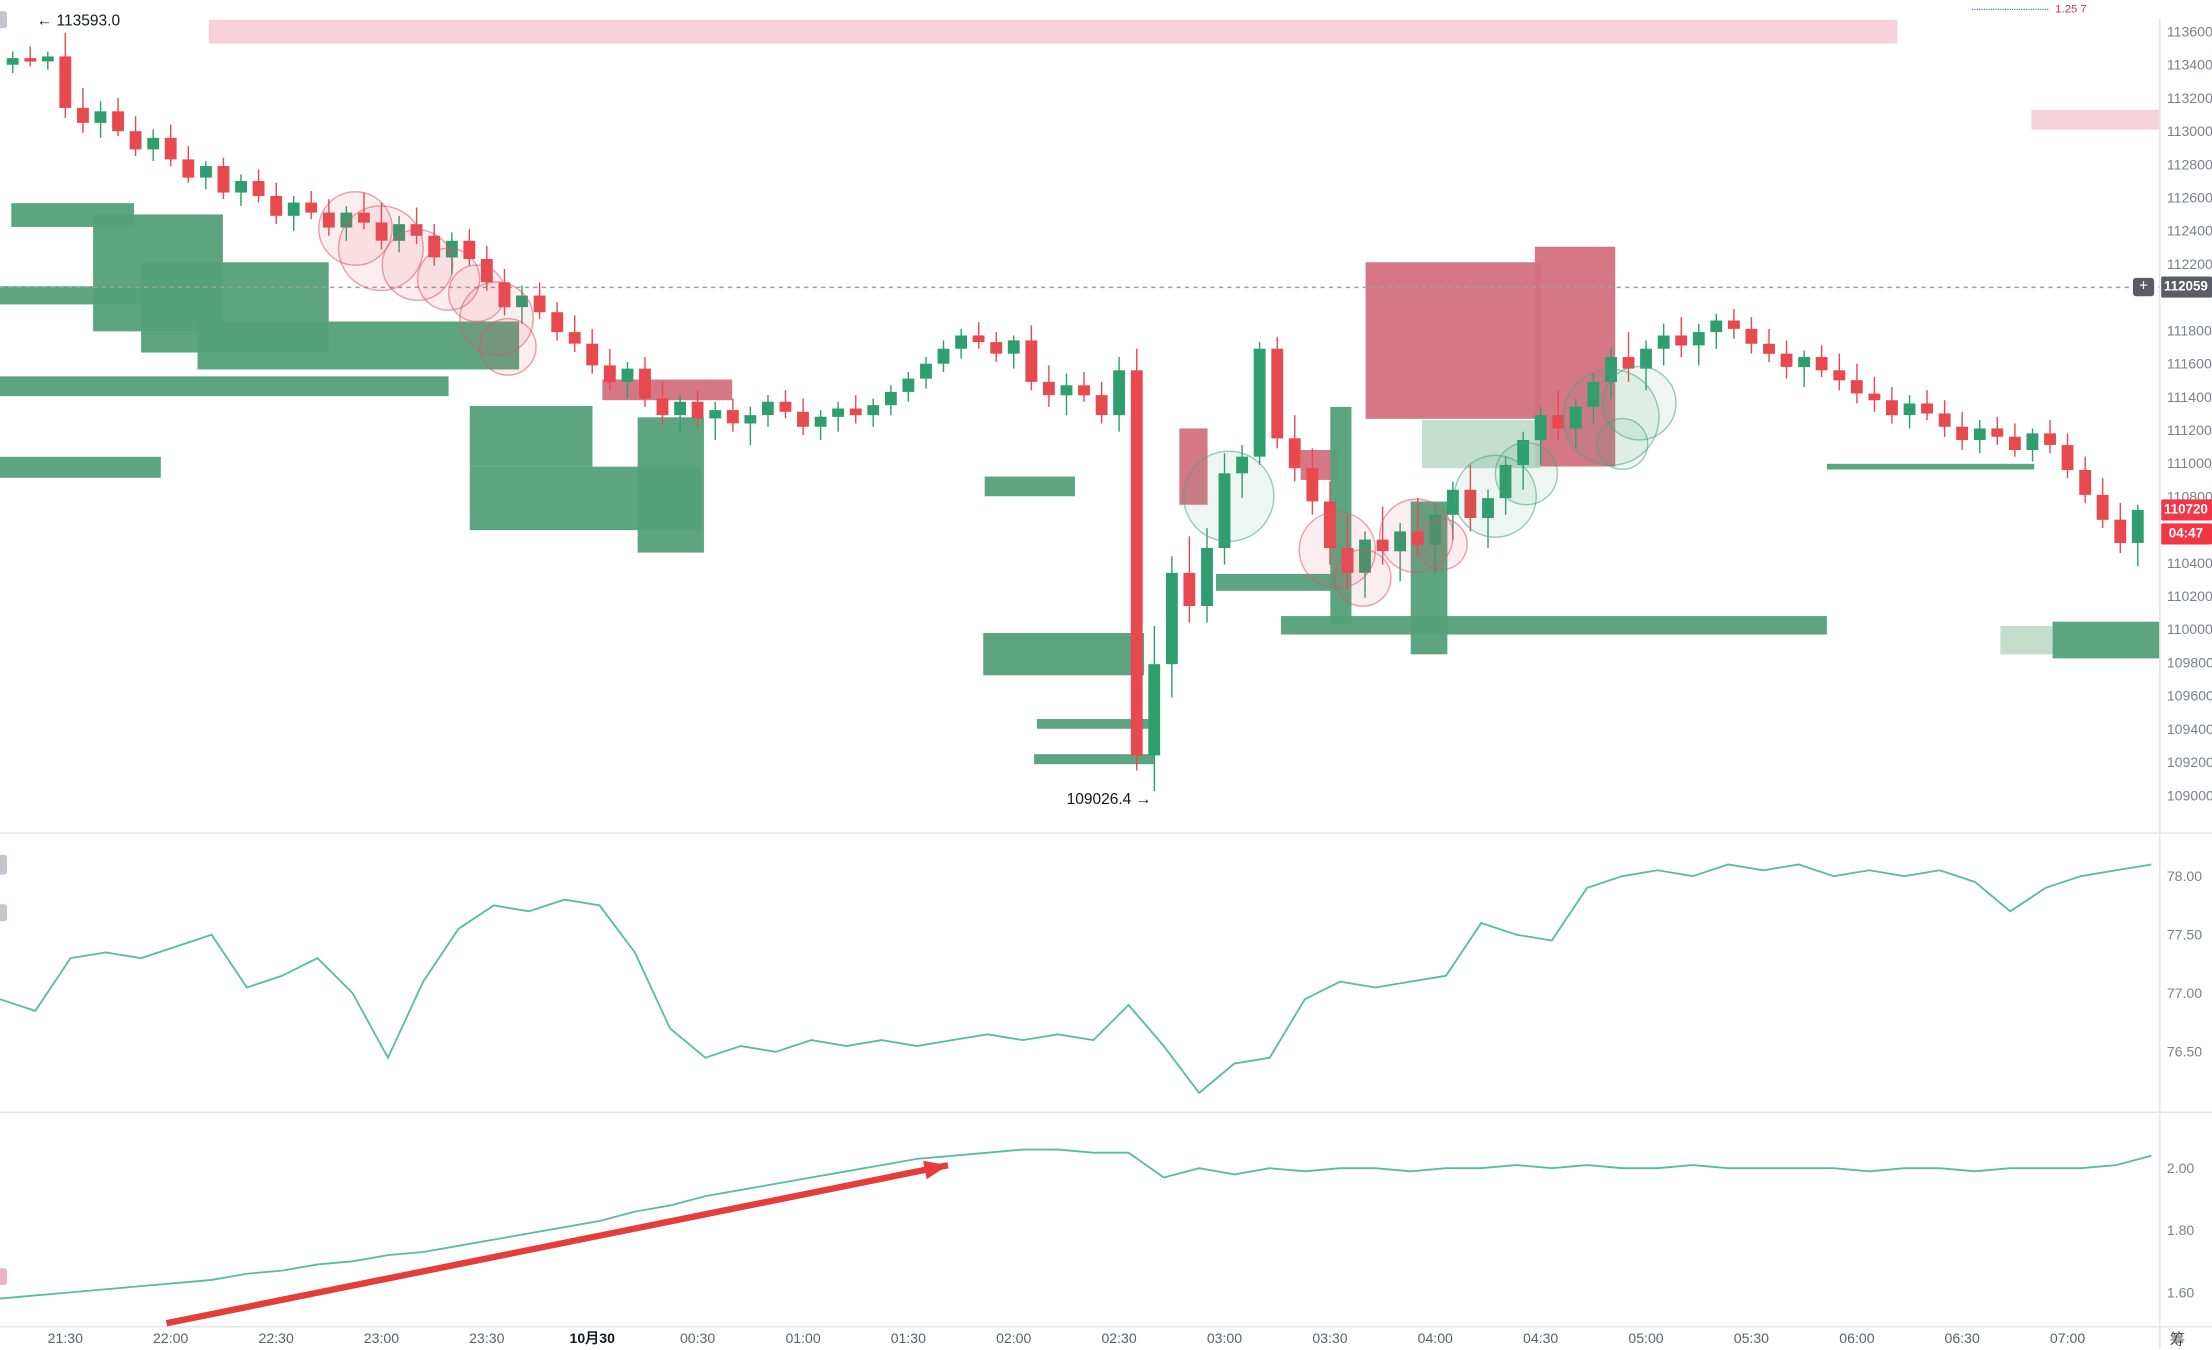  Describe the element at coordinates (78, 21) in the screenshot. I see `high-price-annotation: ← 113593.0` at that location.